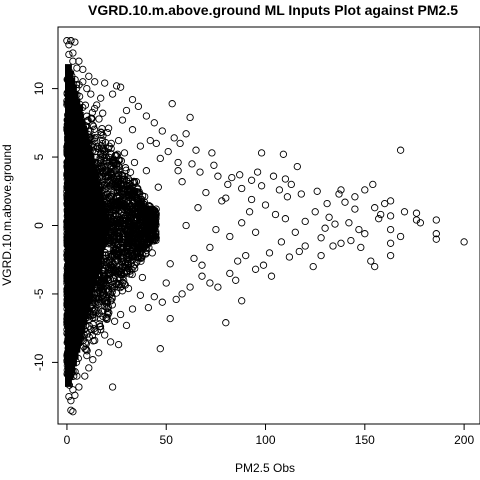  I want to click on y-axis: -10 -5 0 5 10, so click(45, 226).